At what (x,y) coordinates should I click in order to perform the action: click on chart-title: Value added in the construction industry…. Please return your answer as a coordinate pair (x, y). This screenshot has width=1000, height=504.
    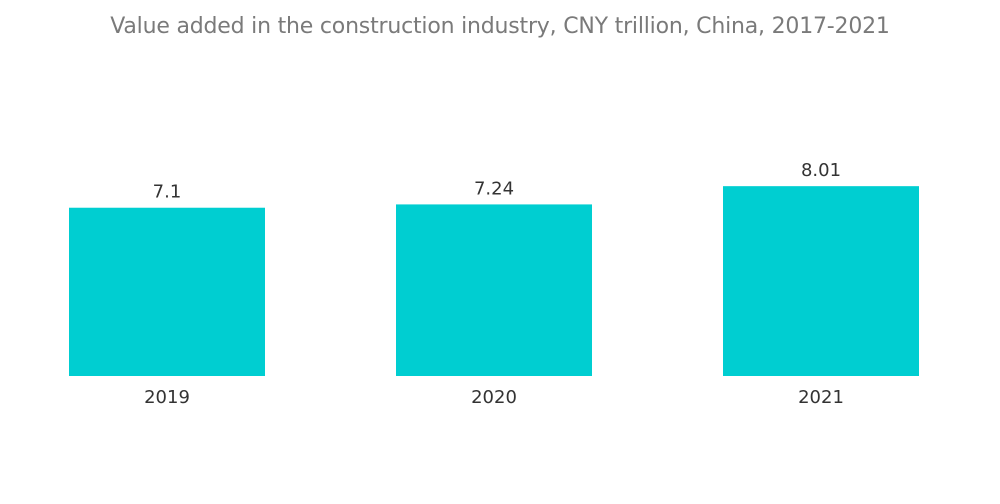
    Looking at the image, I should click on (500, 26).